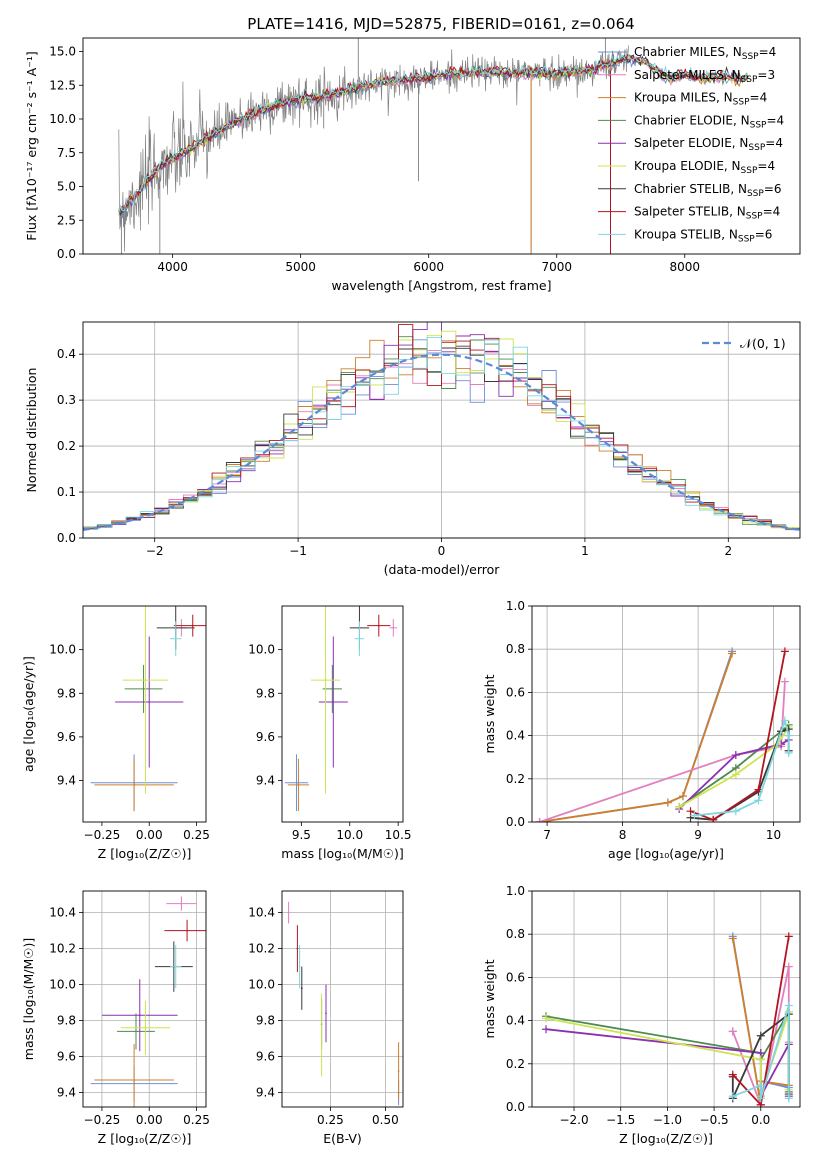 The image size is (819, 1170). Describe the element at coordinates (667, 1019) in the screenshot. I see `line-plot-area` at that location.